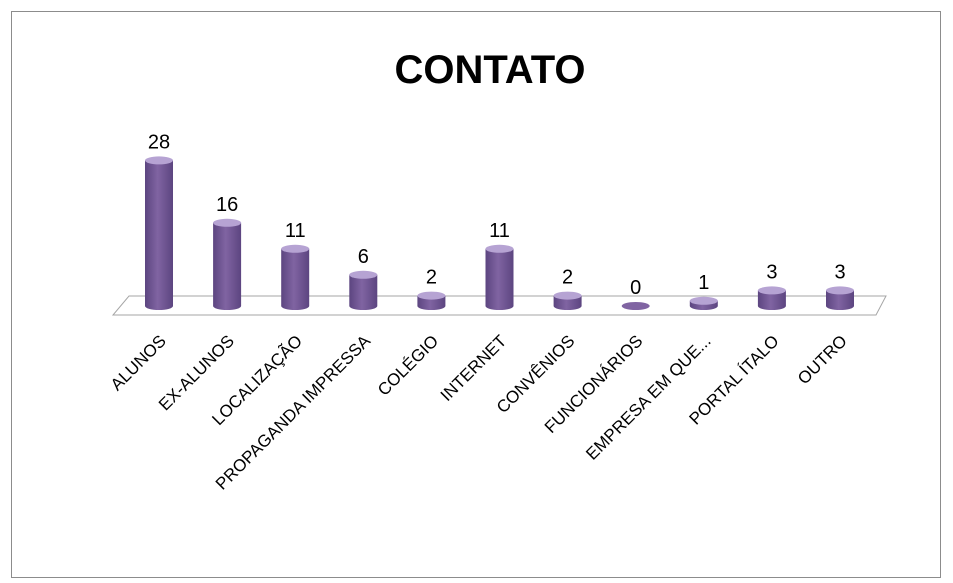 Image resolution: width=953 pixels, height=583 pixels. Describe the element at coordinates (408, 365) in the screenshot. I see `x-tick-label-4: COLÉGIO` at that location.